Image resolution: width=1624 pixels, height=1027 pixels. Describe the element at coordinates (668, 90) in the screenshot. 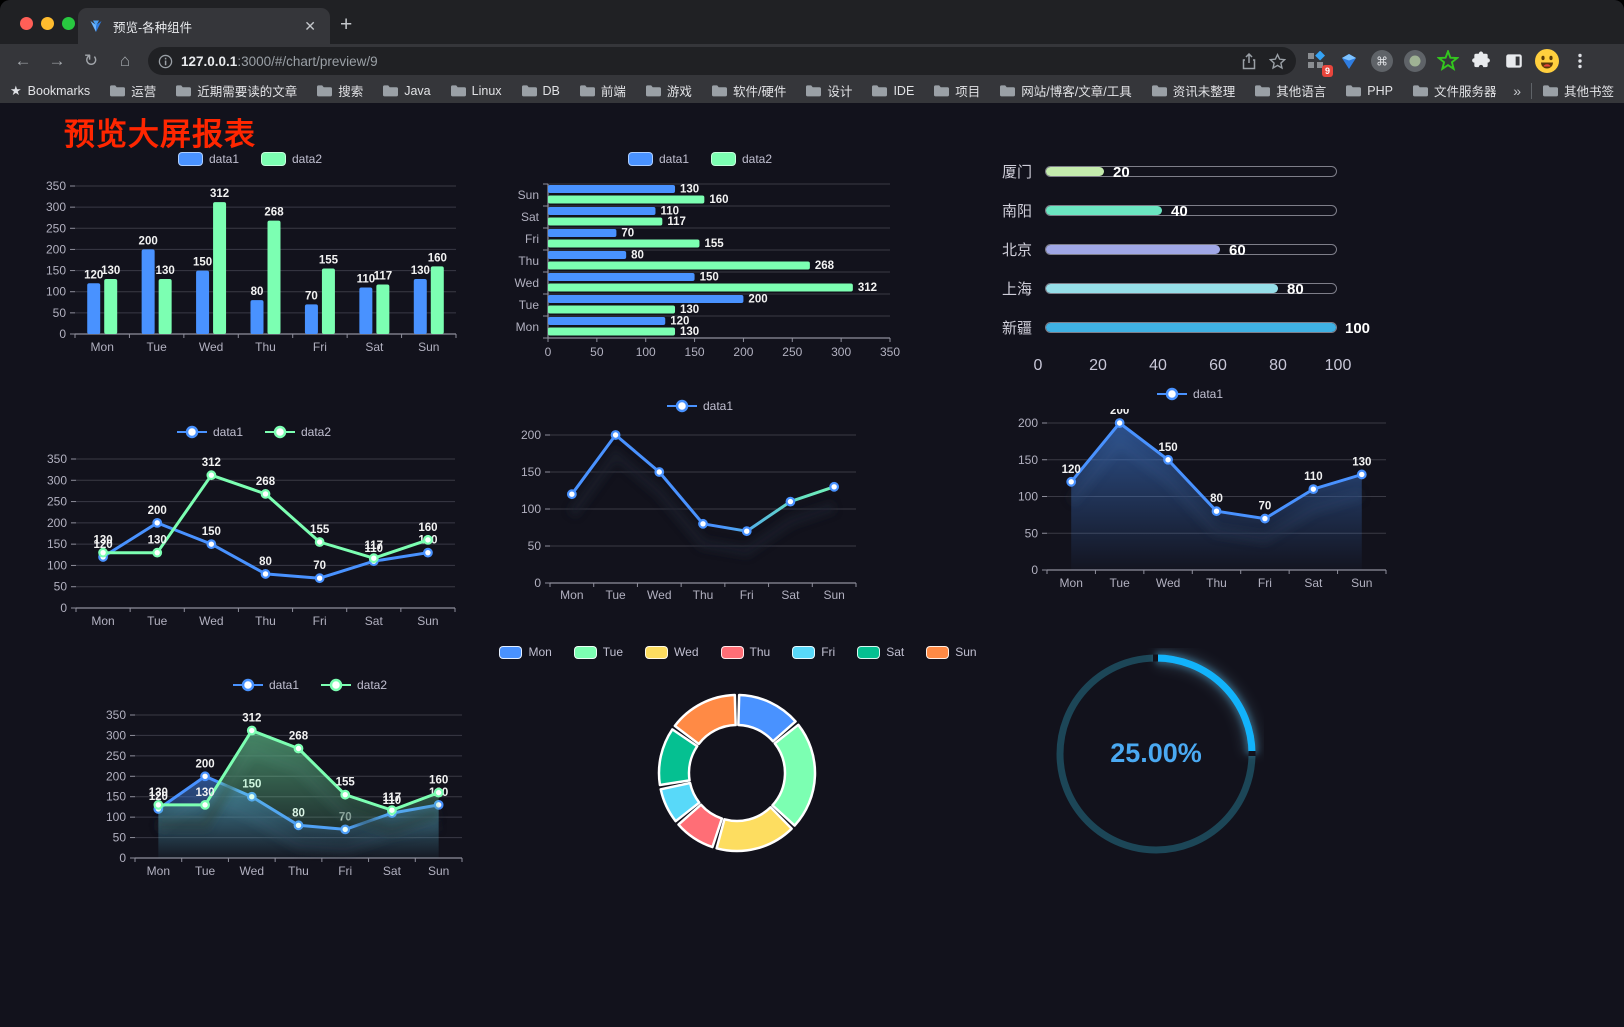

I see `bookmark-folder: 游戏` at that location.